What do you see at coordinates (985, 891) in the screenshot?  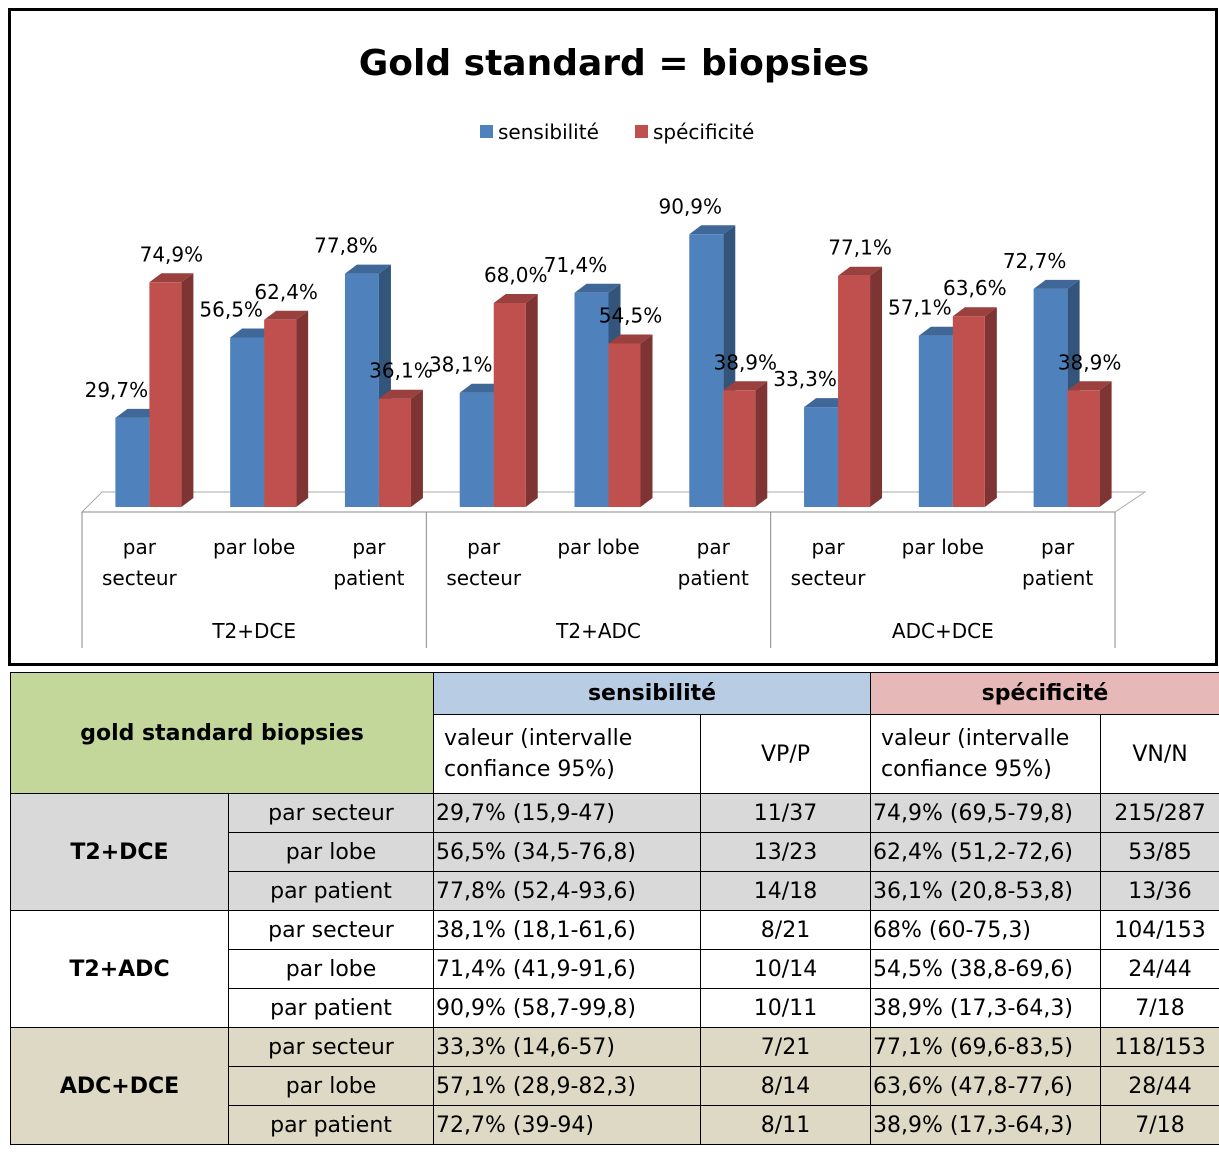 I see `table-cell: 36,1% (20,8-53,8)` at bounding box center [985, 891].